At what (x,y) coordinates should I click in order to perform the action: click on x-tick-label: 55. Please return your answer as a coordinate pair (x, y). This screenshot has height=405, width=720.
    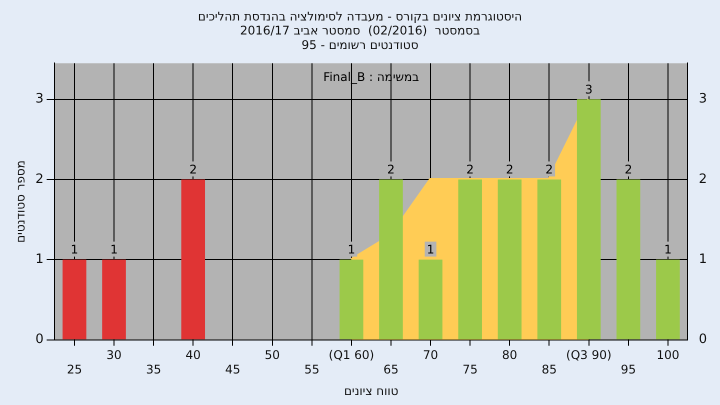
    Looking at the image, I should click on (312, 369).